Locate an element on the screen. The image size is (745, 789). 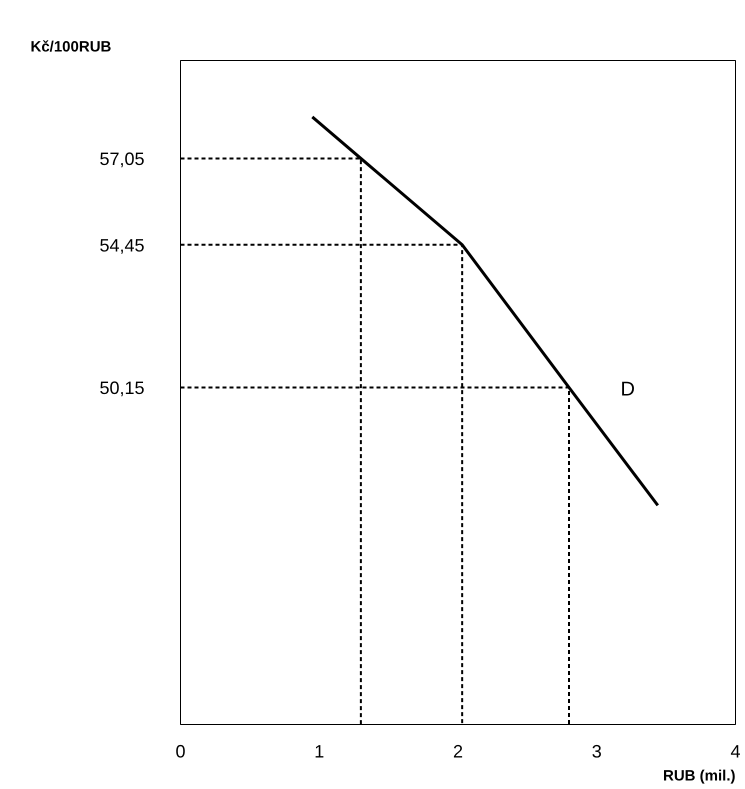
x-tick-label: 4 is located at coordinates (735, 752).